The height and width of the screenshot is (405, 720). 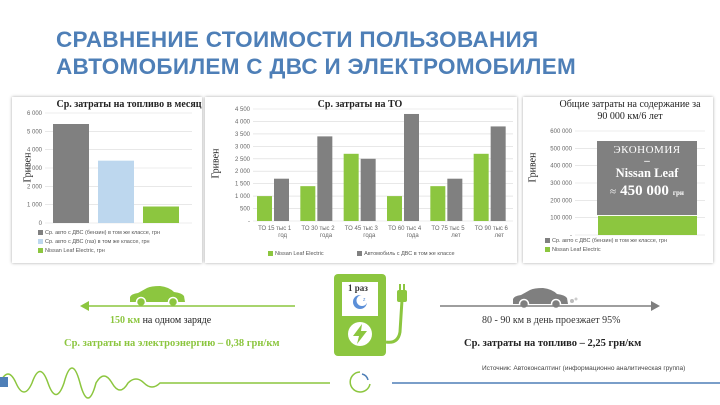 I want to click on service-category-label: ТО 30 тыс 2, so click(x=318, y=229).